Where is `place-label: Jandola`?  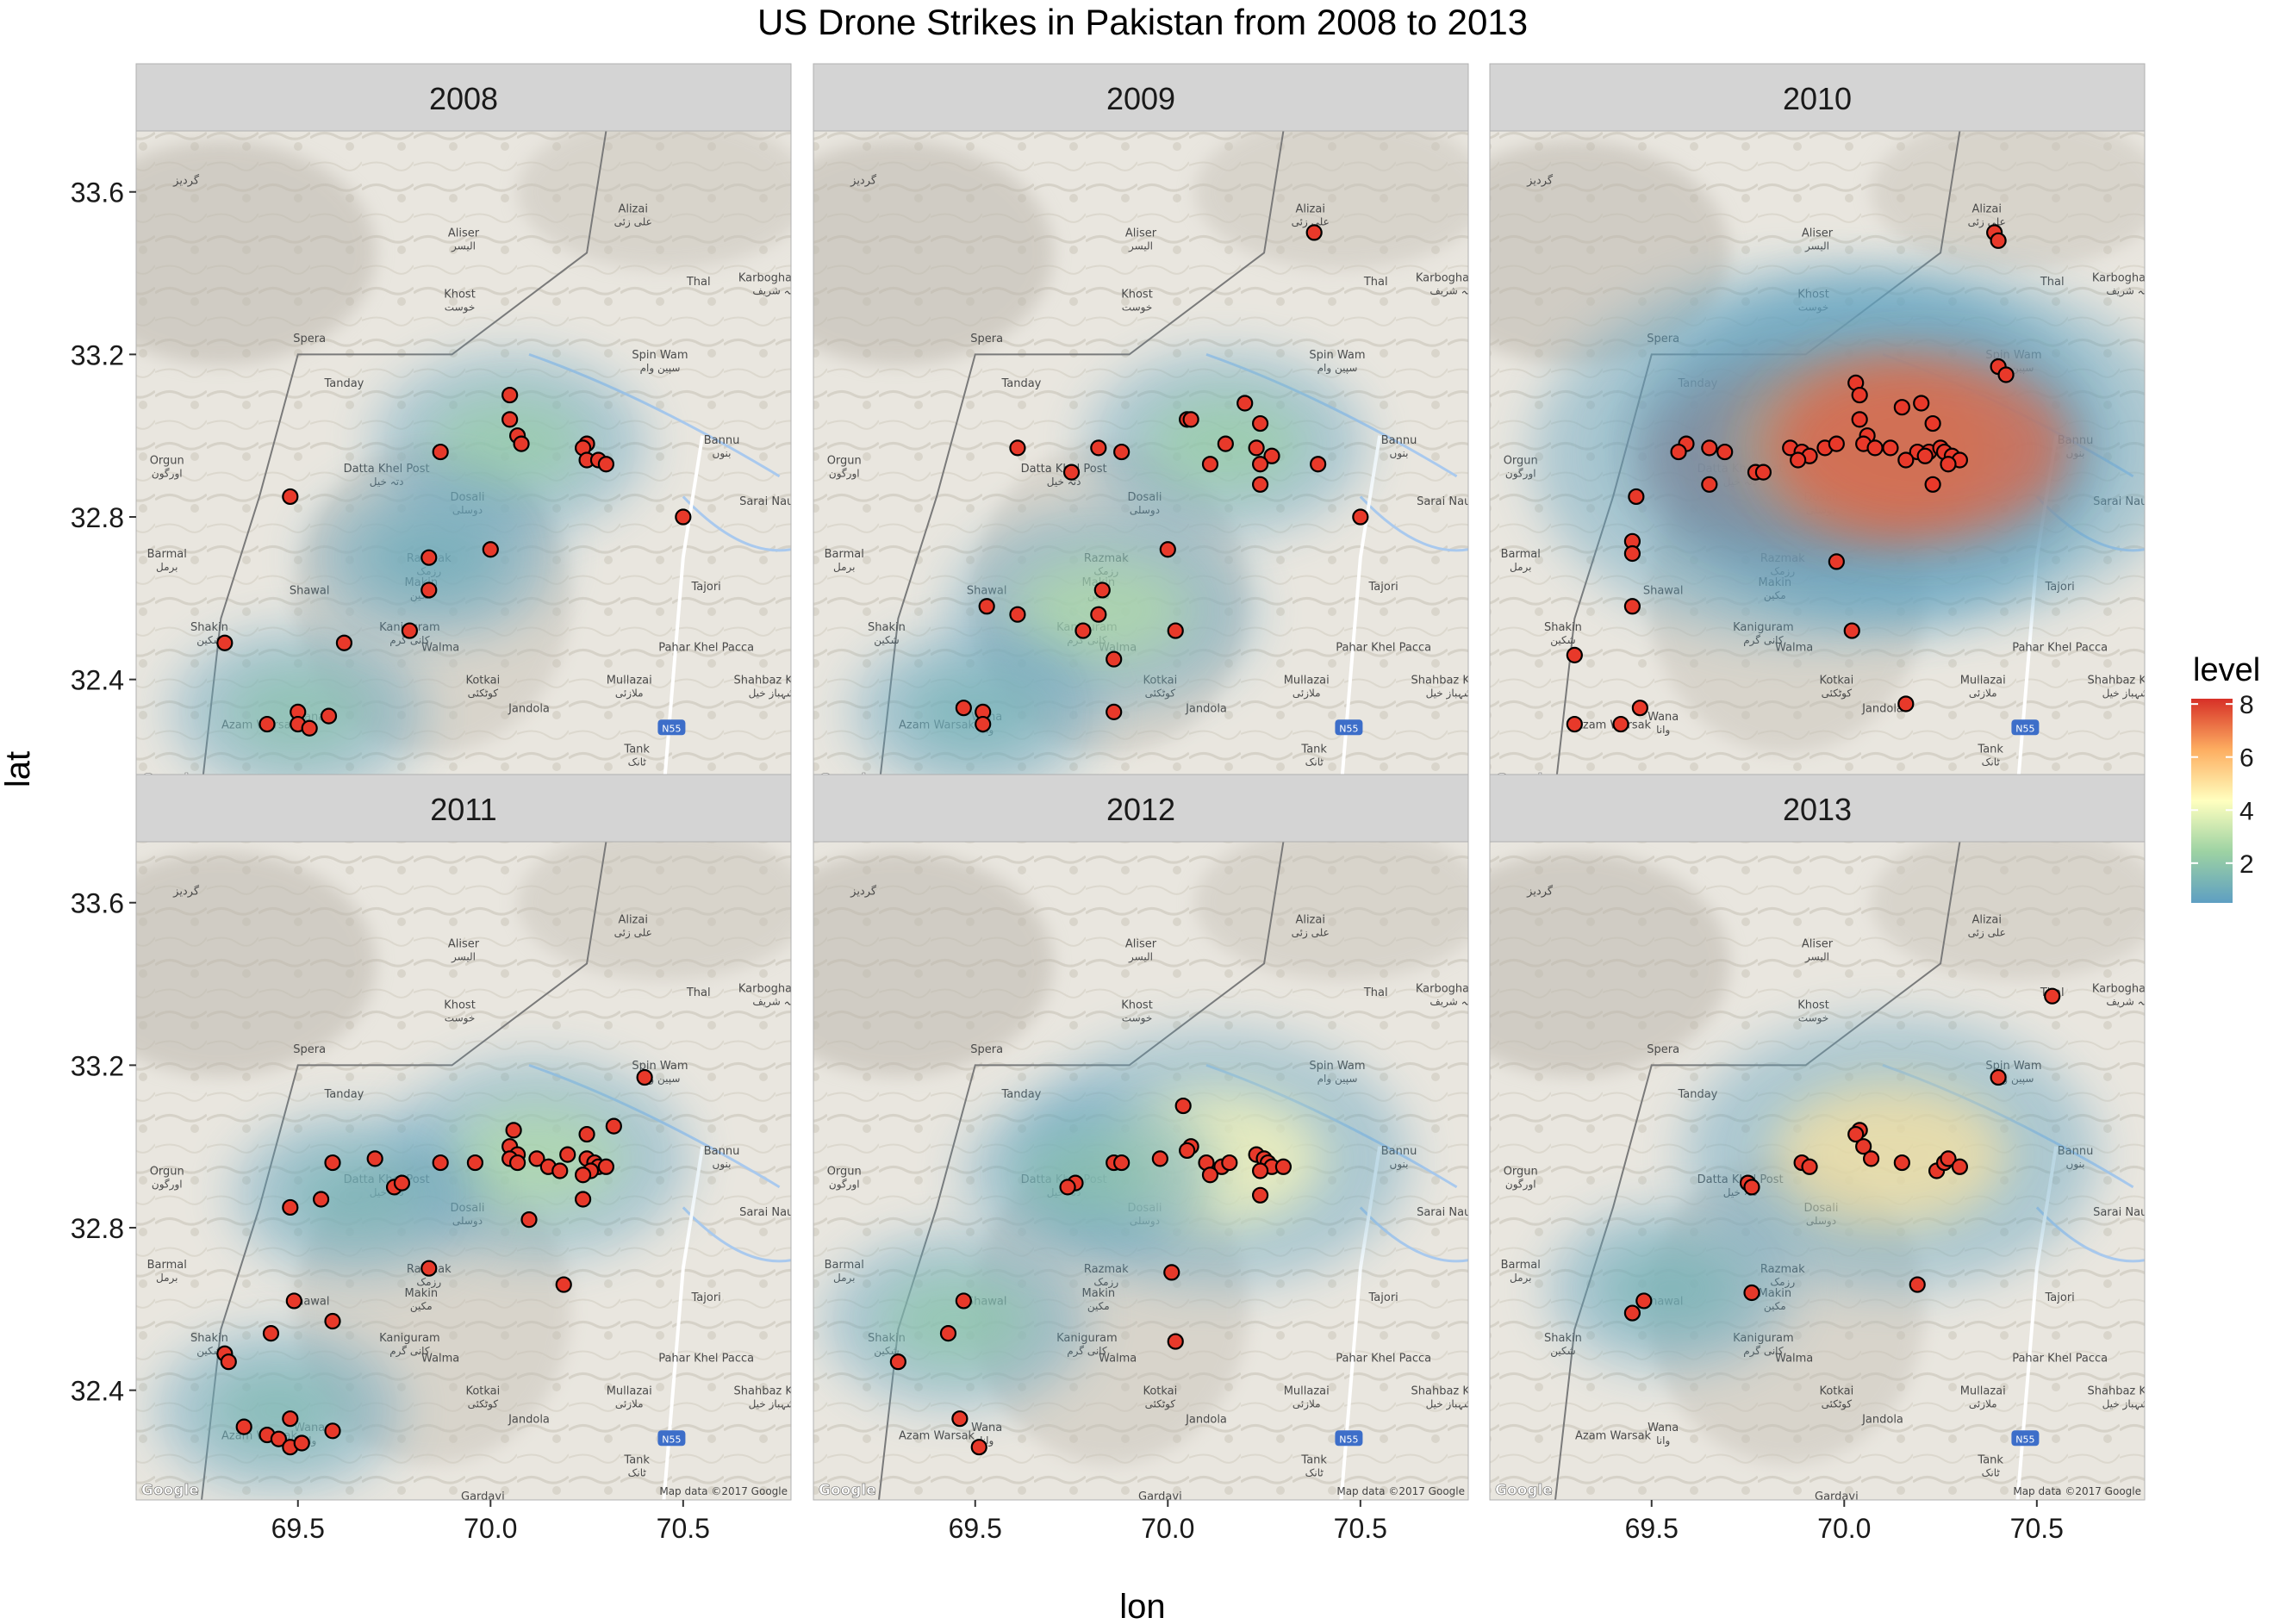
place-label: Jandola is located at coordinates (1206, 708).